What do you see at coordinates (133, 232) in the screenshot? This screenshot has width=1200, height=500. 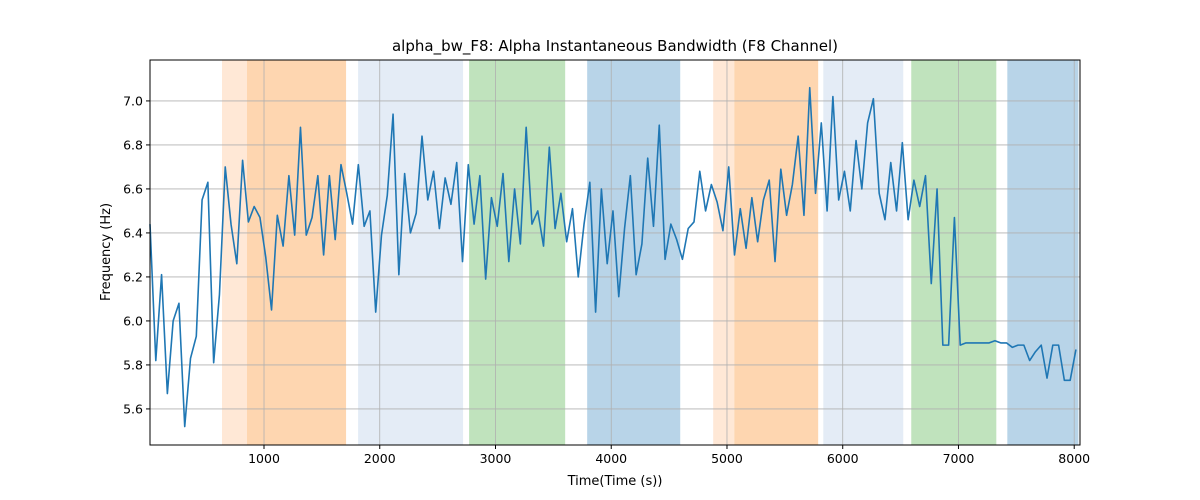 I see `y-tick-label: 6.4` at bounding box center [133, 232].